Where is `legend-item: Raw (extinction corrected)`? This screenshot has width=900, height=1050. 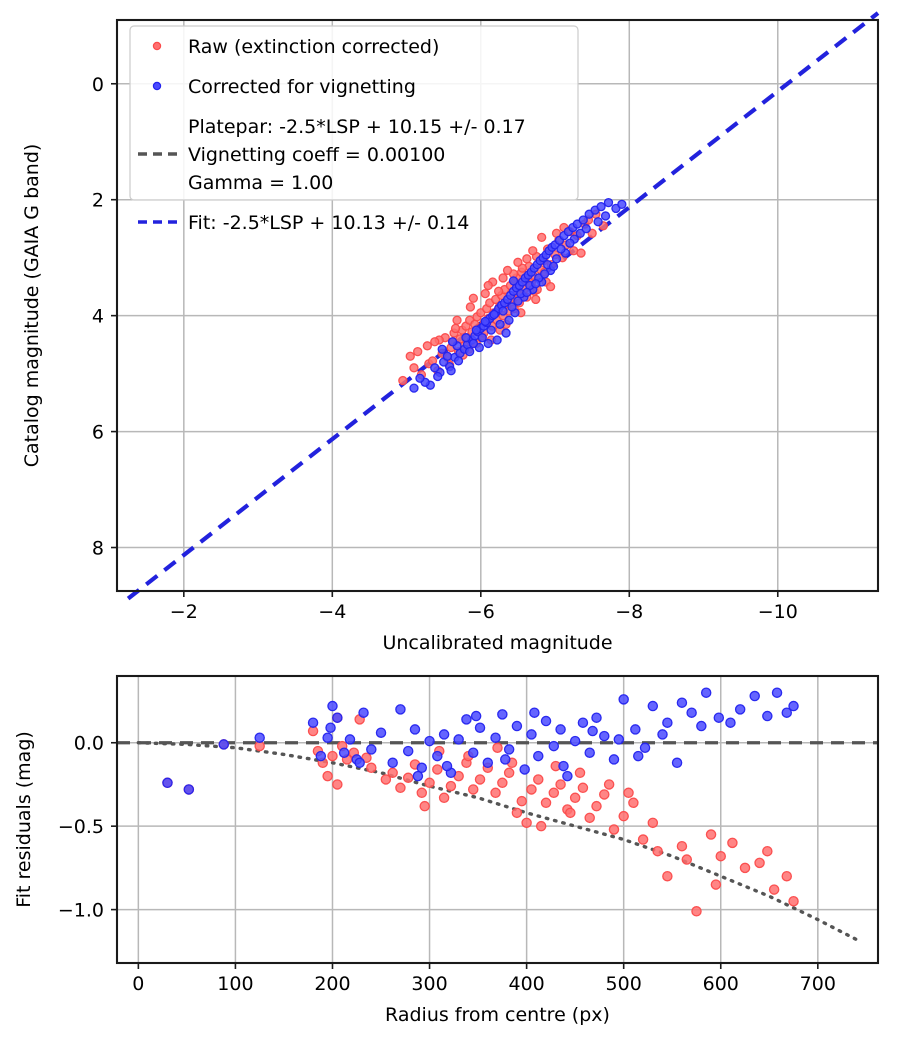 legend-item: Raw (extinction corrected) is located at coordinates (295, 47).